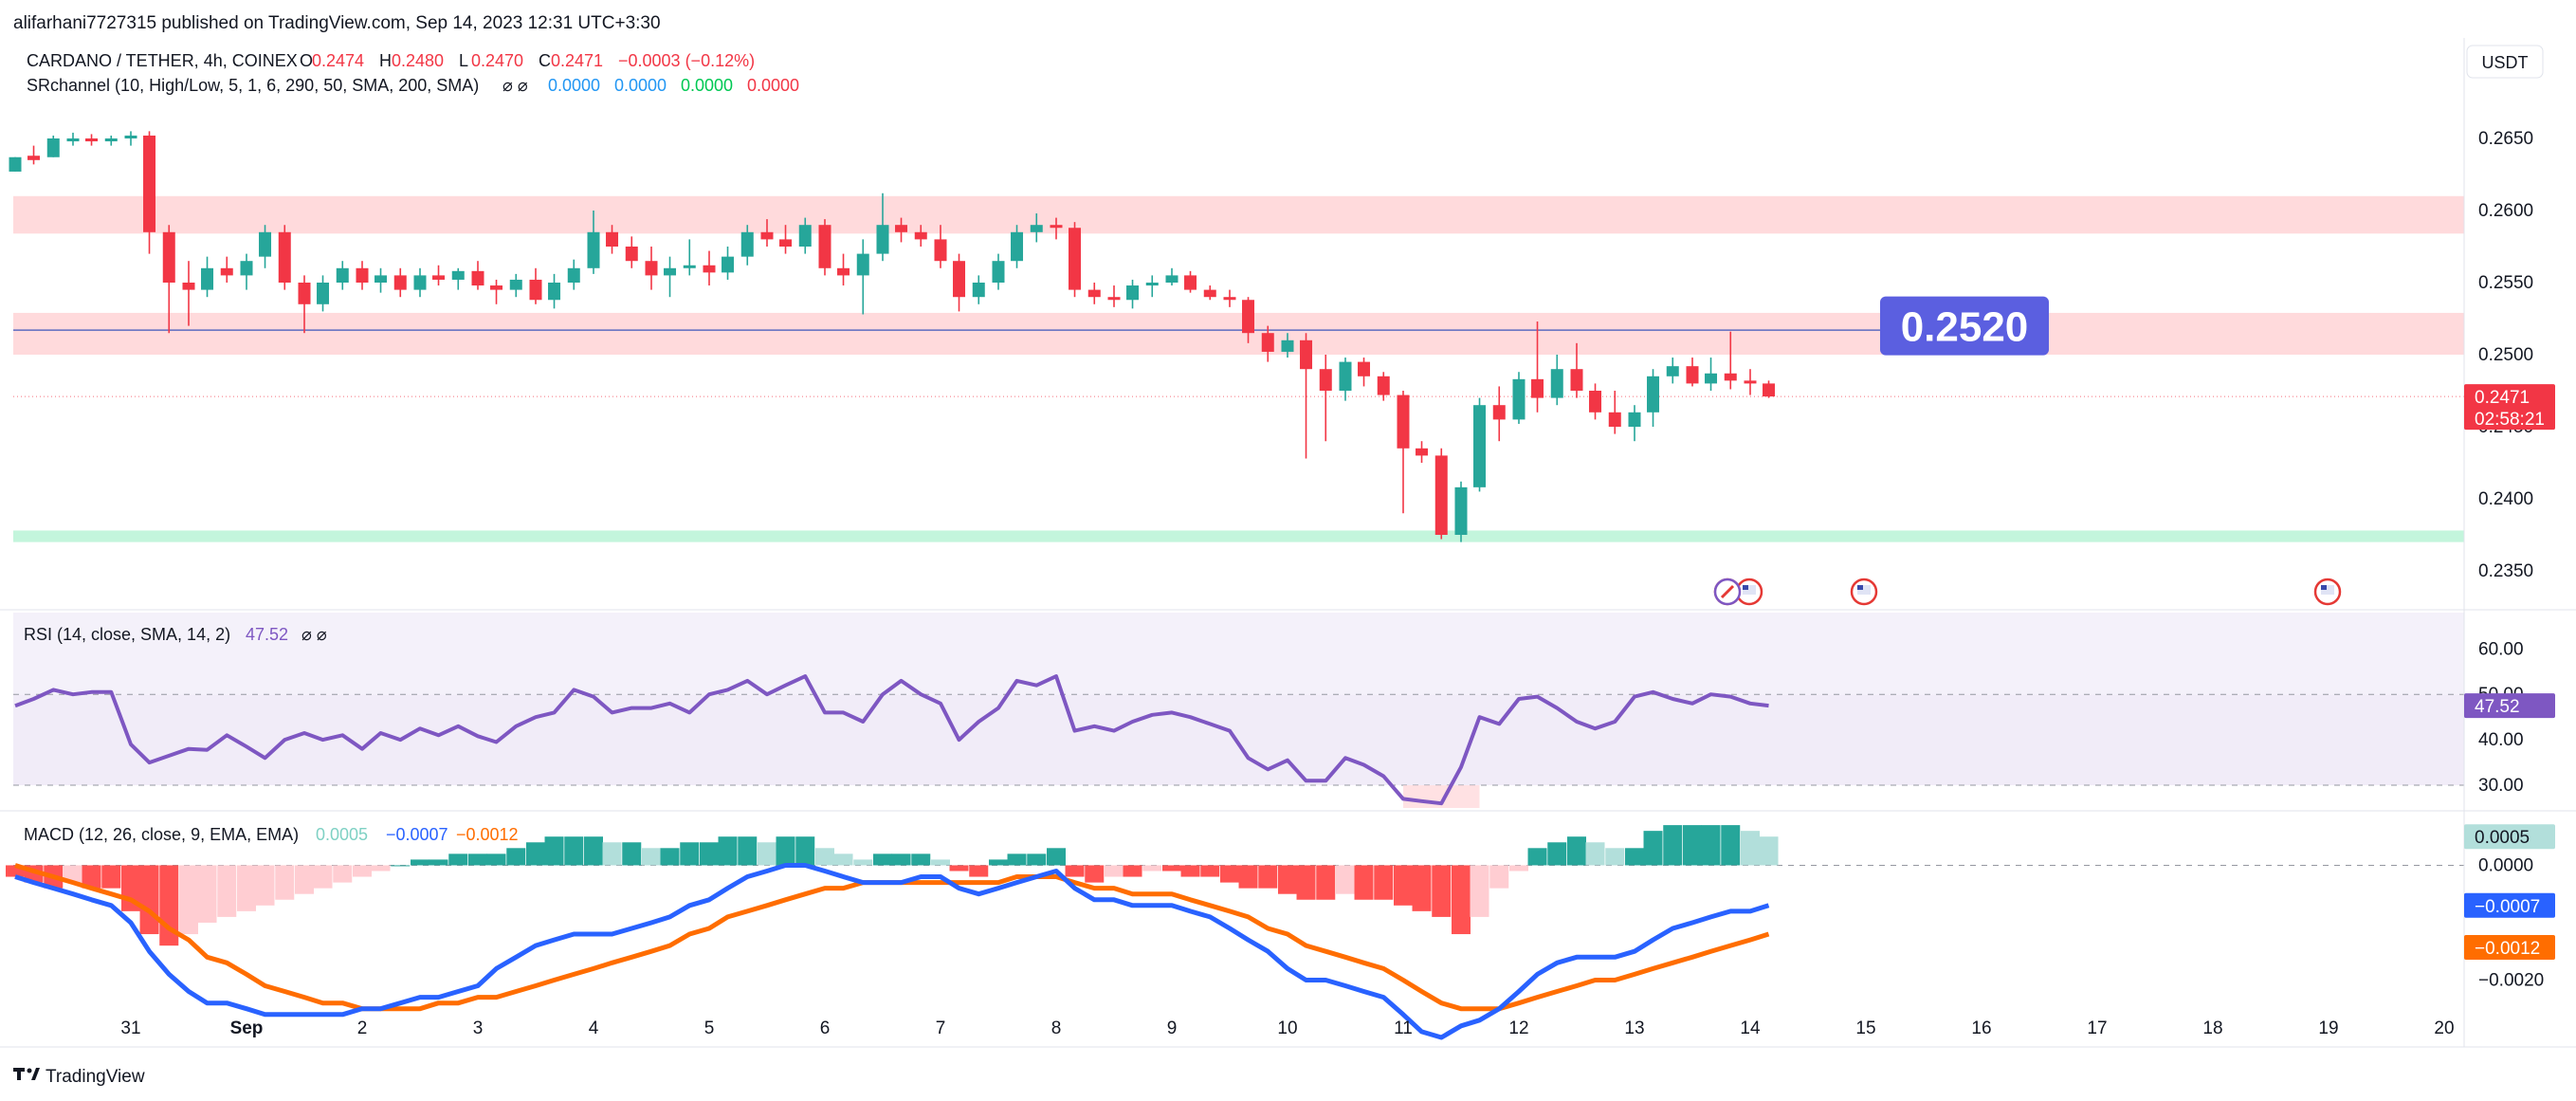  What do you see at coordinates (79, 1077) in the screenshot?
I see `tradingview-logo: TradingView` at bounding box center [79, 1077].